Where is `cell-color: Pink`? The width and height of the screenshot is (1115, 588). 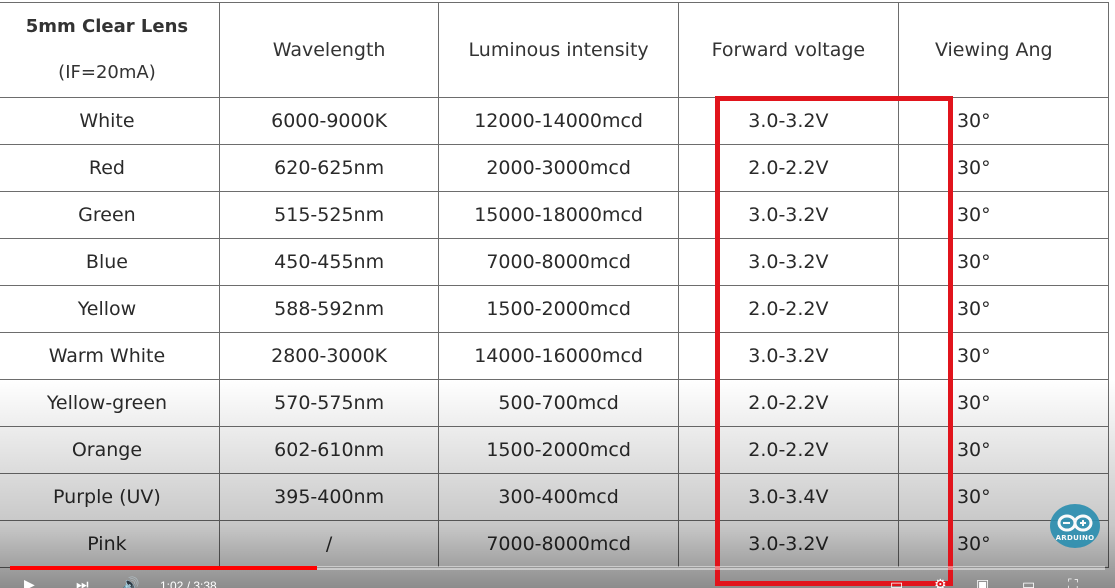
cell-color: Pink is located at coordinates (110, 544).